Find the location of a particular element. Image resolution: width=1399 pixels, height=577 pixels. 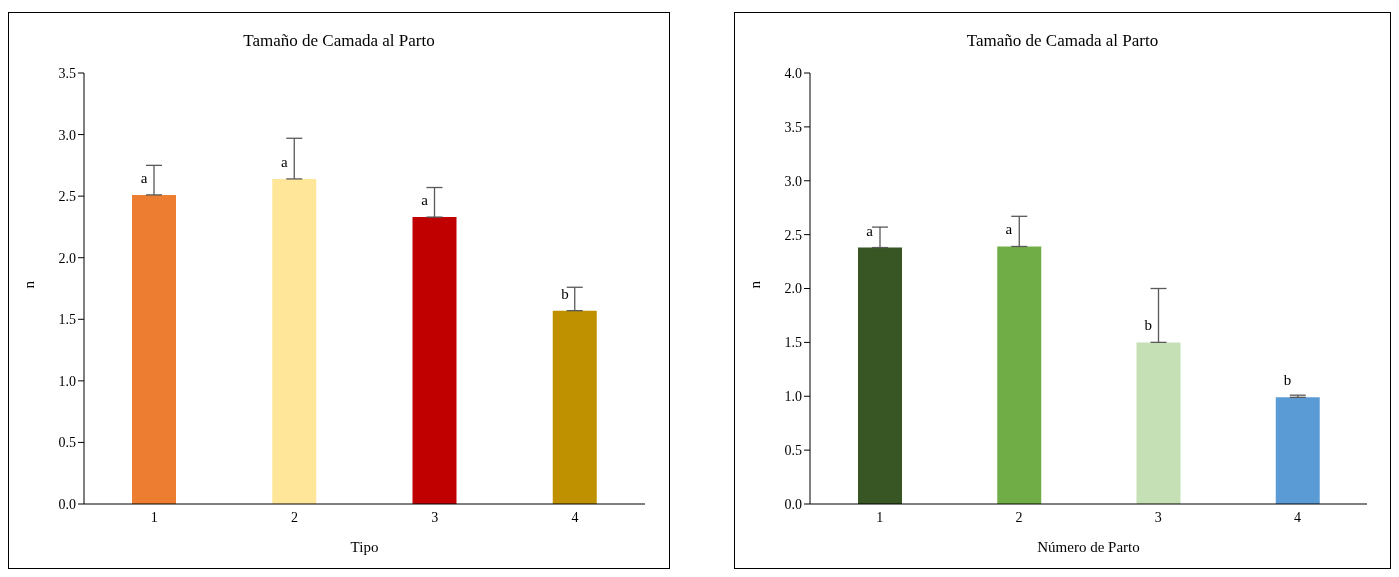

x-axis-title: Número de Parto is located at coordinates (1088, 547).